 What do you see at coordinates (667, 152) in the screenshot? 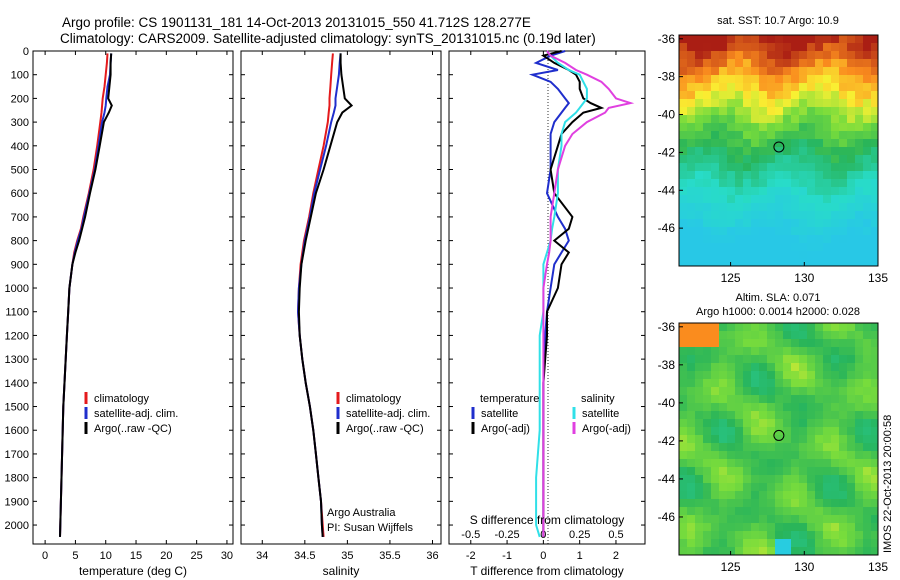
I see `latitude-tick-label: -42` at bounding box center [667, 152].